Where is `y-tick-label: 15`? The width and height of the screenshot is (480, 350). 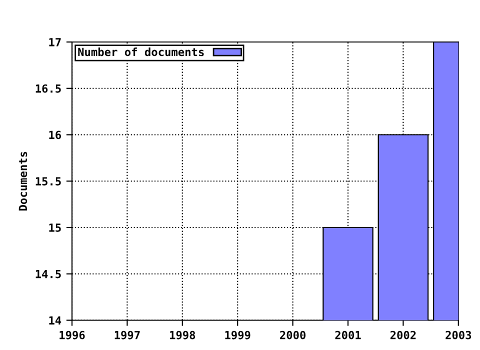
y-tick-label: 15 is located at coordinates (55, 228).